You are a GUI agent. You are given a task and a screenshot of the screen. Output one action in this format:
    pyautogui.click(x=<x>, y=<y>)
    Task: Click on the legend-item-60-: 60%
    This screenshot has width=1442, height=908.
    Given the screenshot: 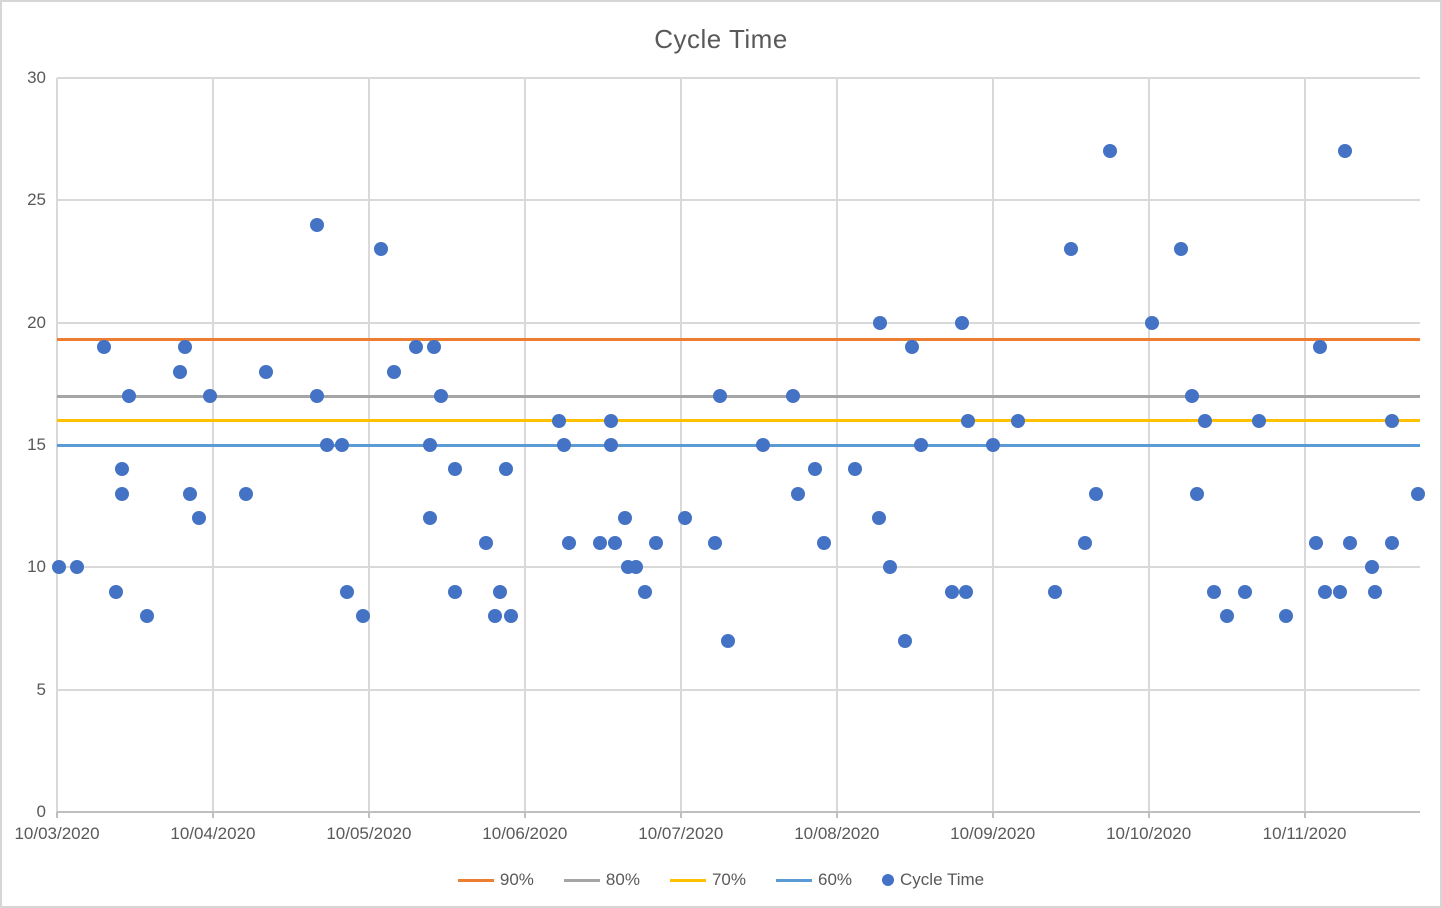 What is the action you would take?
    pyautogui.click(x=813, y=880)
    